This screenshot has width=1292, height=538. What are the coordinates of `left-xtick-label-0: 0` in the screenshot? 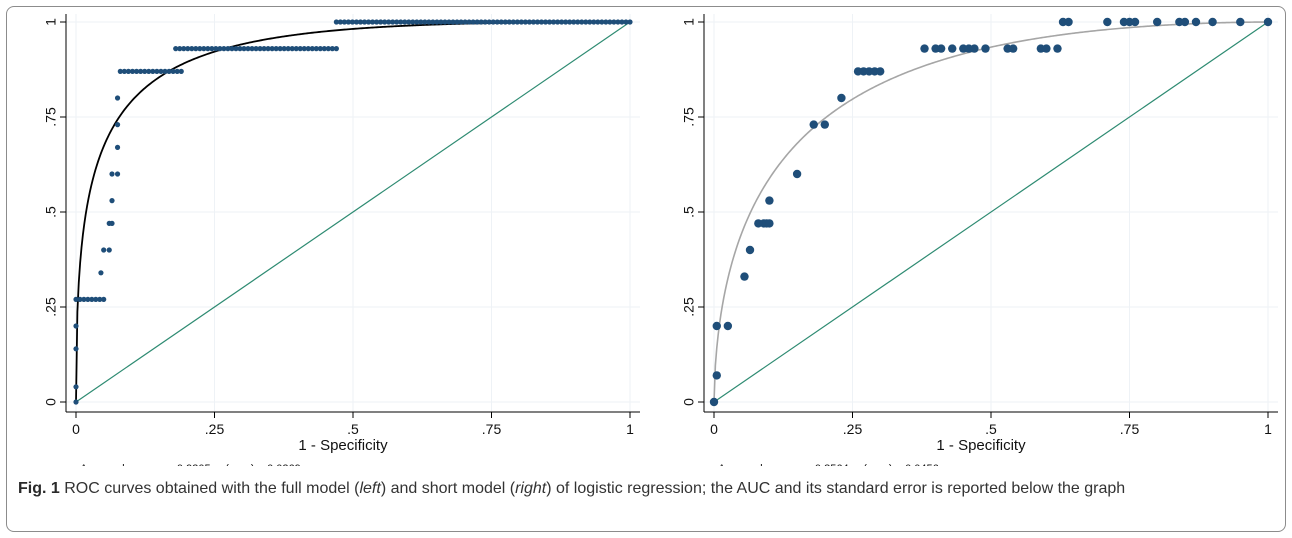 It's located at (76, 429).